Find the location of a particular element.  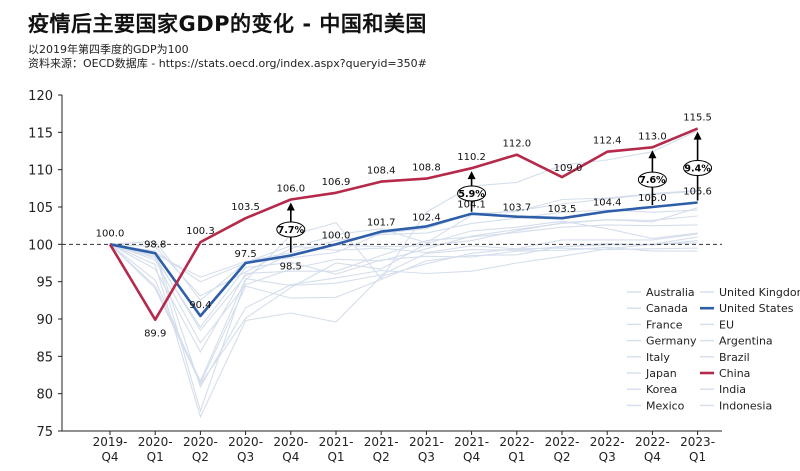

data-label-us: 103.7 is located at coordinates (516, 208).